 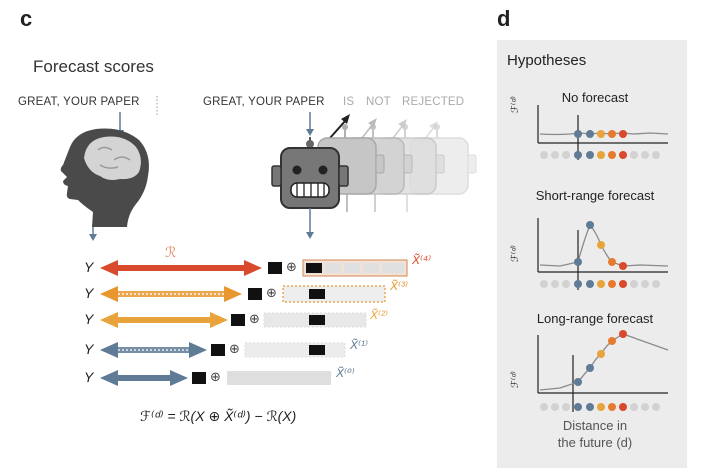 What do you see at coordinates (89, 319) in the screenshot?
I see `row-2-y-label: Y` at bounding box center [89, 319].